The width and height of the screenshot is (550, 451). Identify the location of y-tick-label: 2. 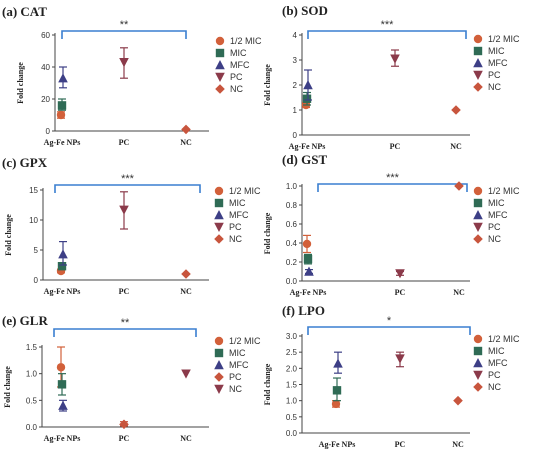
(295, 85).